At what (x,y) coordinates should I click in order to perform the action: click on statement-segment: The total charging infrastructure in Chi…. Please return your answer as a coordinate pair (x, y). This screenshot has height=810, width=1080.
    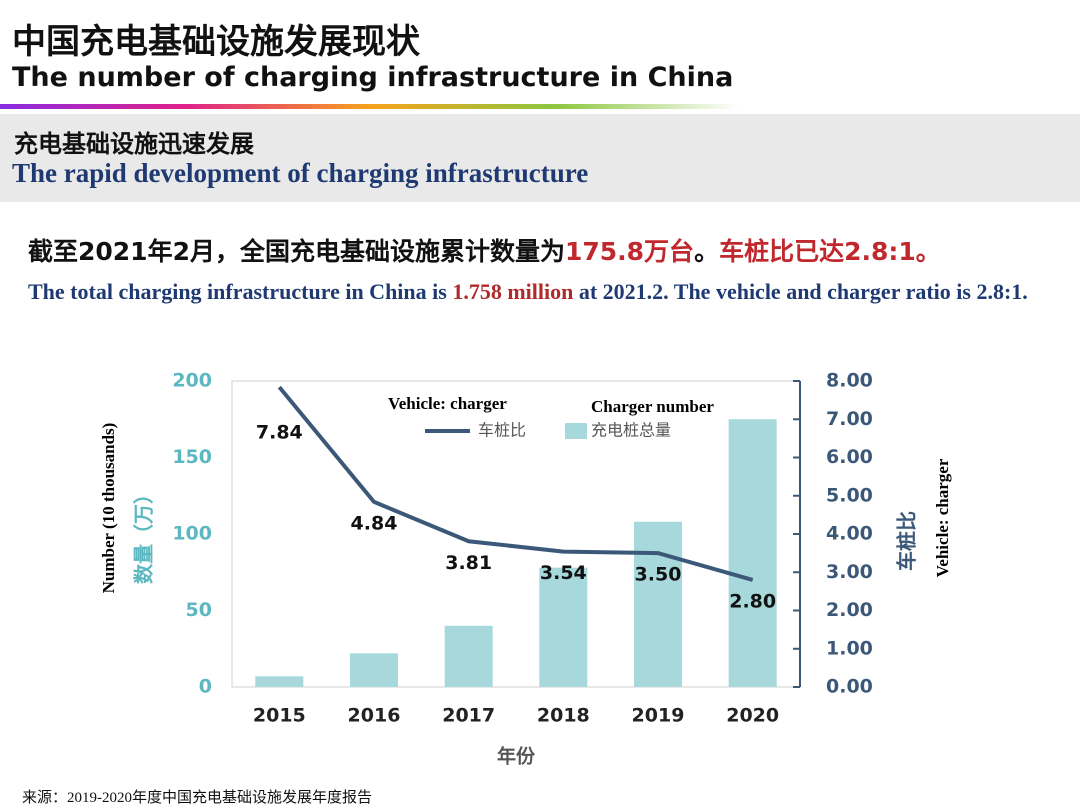
    Looking at the image, I should click on (240, 291).